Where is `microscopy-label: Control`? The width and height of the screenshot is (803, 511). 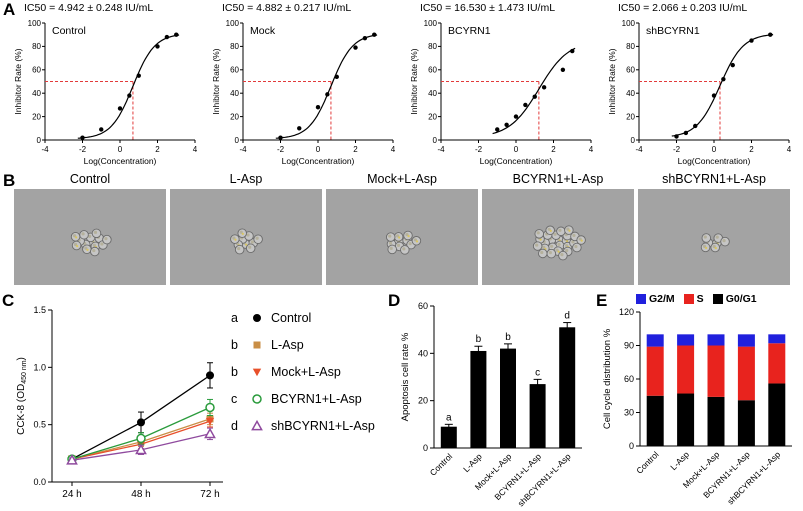
microscopy-label: Control is located at coordinates (90, 179).